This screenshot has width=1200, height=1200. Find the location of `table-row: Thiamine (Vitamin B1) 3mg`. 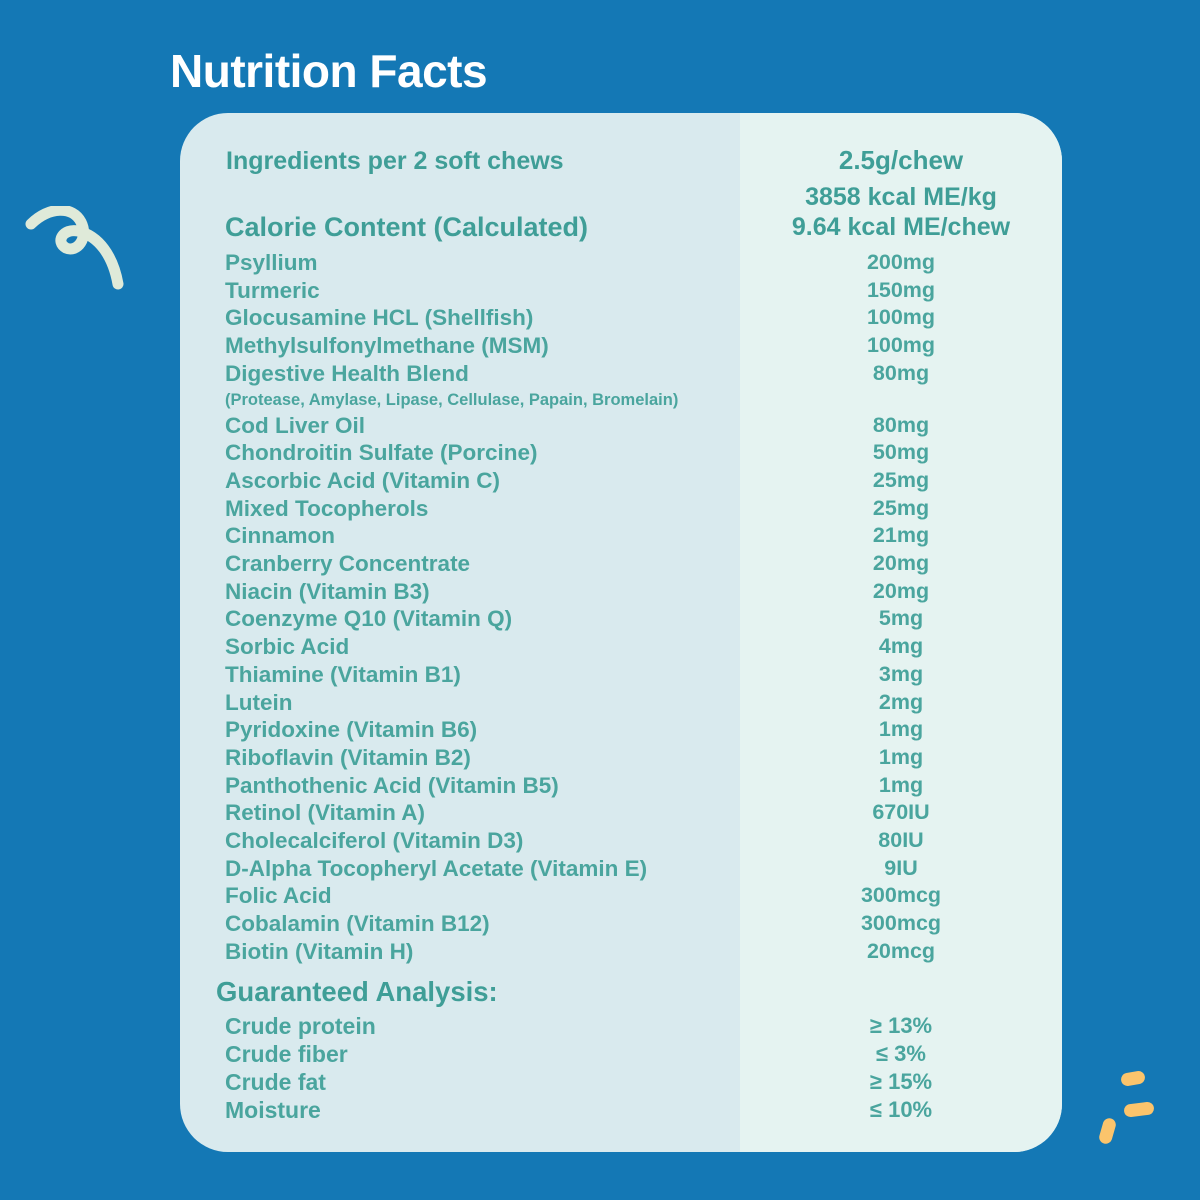

table-row: Thiamine (Vitamin B1) 3mg is located at coordinates (621, 675).